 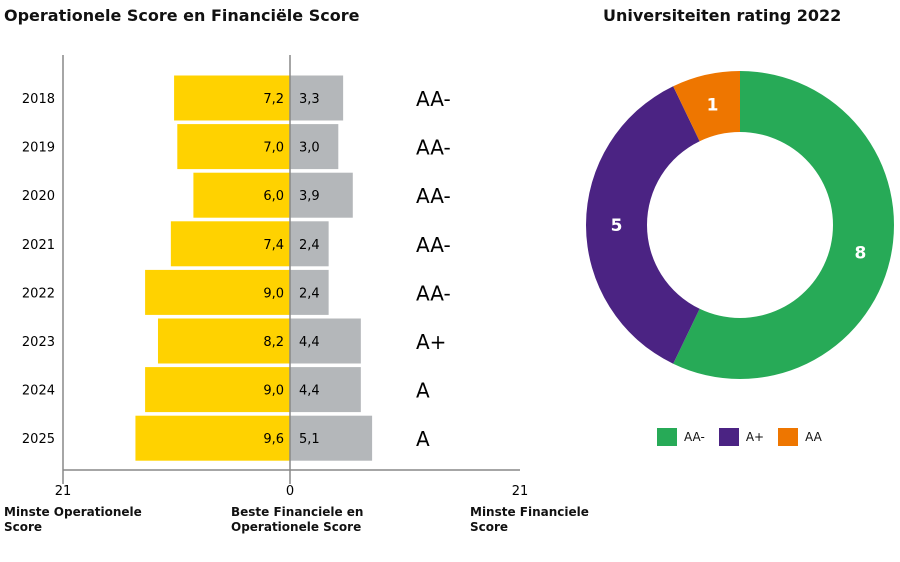 What do you see at coordinates (309, 196) in the screenshot?
I see `data-label-financial: 3,9` at bounding box center [309, 196].